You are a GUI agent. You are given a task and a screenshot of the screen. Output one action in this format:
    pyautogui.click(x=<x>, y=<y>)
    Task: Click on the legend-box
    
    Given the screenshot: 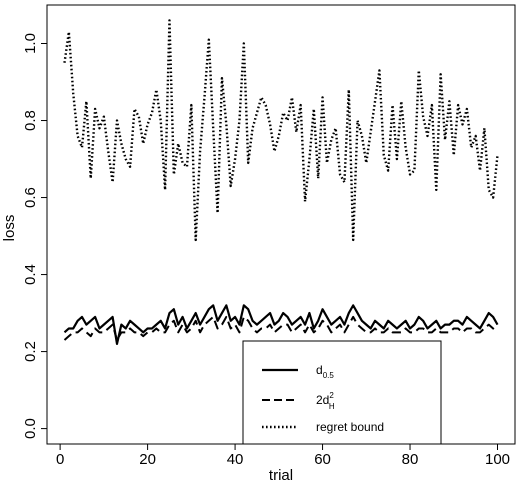 What is the action you would take?
    pyautogui.click(x=342, y=392)
    